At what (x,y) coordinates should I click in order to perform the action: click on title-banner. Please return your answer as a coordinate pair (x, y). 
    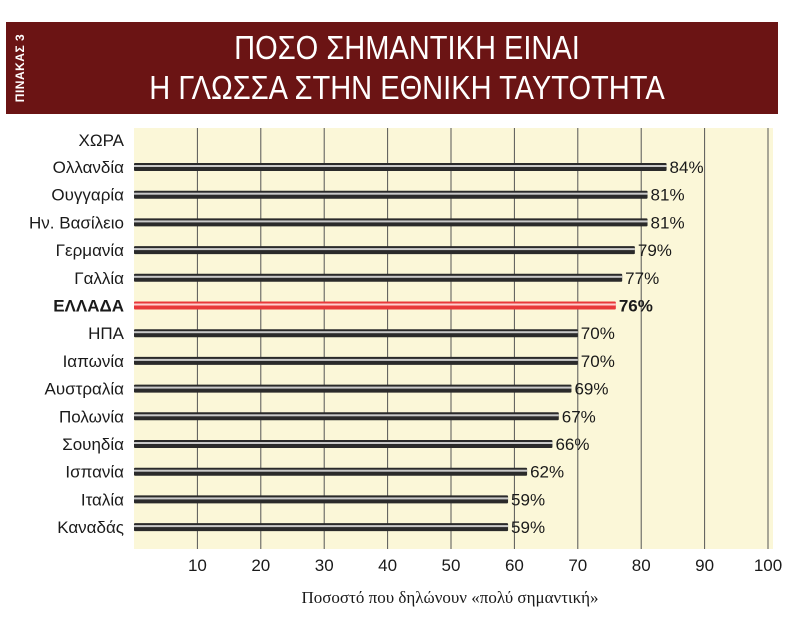
    Looking at the image, I should click on (392, 68).